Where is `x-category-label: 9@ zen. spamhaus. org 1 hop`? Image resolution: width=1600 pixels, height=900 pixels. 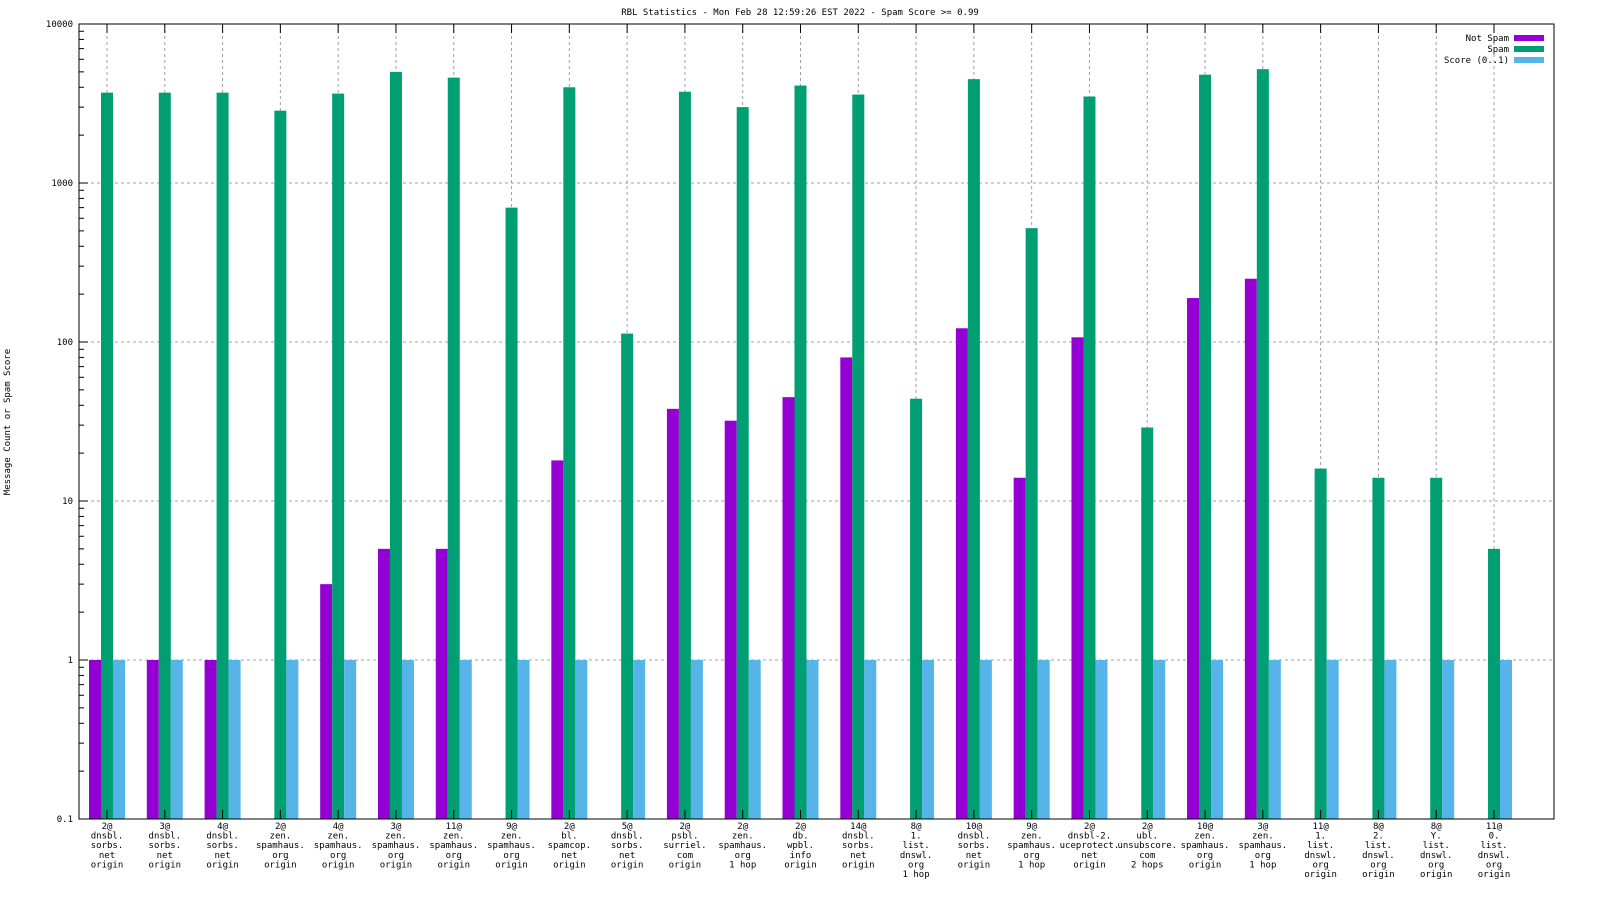 x-category-label: 9@ zen. spamhaus. org 1 hop is located at coordinates (1031, 846).